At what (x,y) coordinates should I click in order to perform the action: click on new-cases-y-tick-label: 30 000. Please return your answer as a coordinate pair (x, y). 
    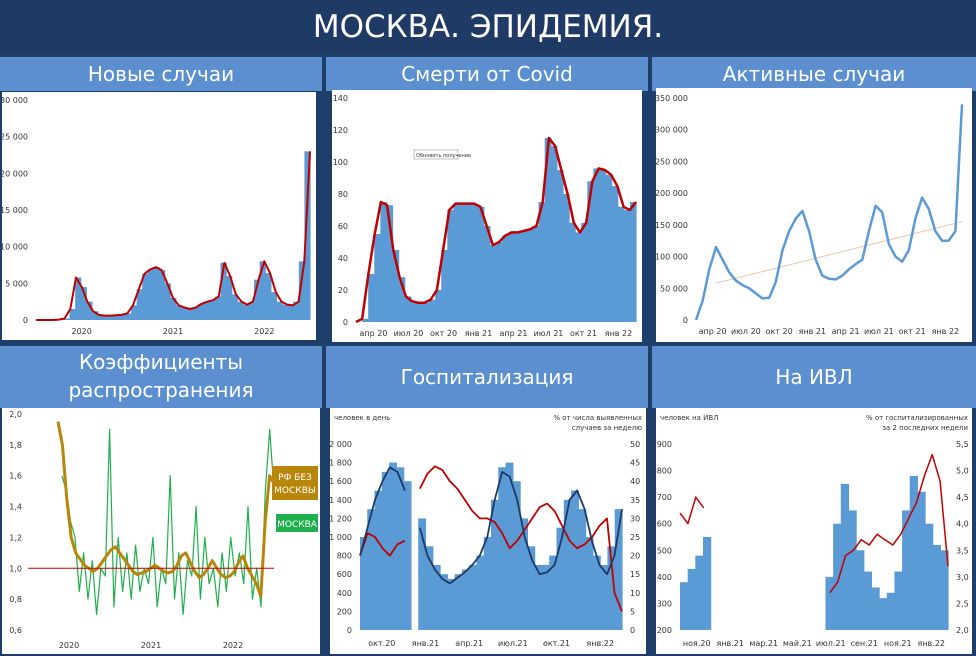
    Looking at the image, I should click on (15, 100).